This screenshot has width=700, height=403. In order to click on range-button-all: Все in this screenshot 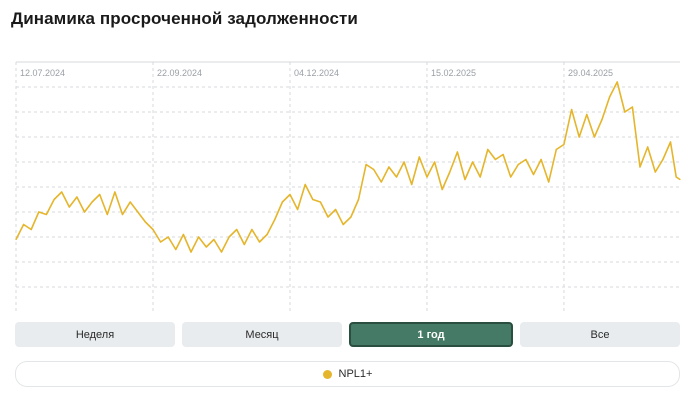, I will do `click(600, 334)`.